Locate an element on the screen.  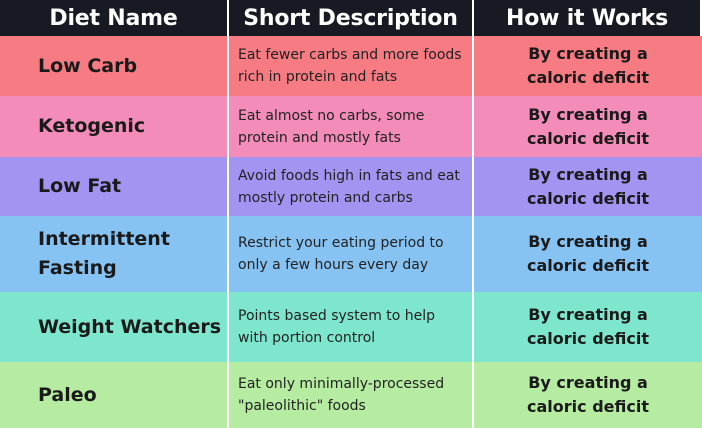
diet-name-text: Low Carb is located at coordinates (88, 65).